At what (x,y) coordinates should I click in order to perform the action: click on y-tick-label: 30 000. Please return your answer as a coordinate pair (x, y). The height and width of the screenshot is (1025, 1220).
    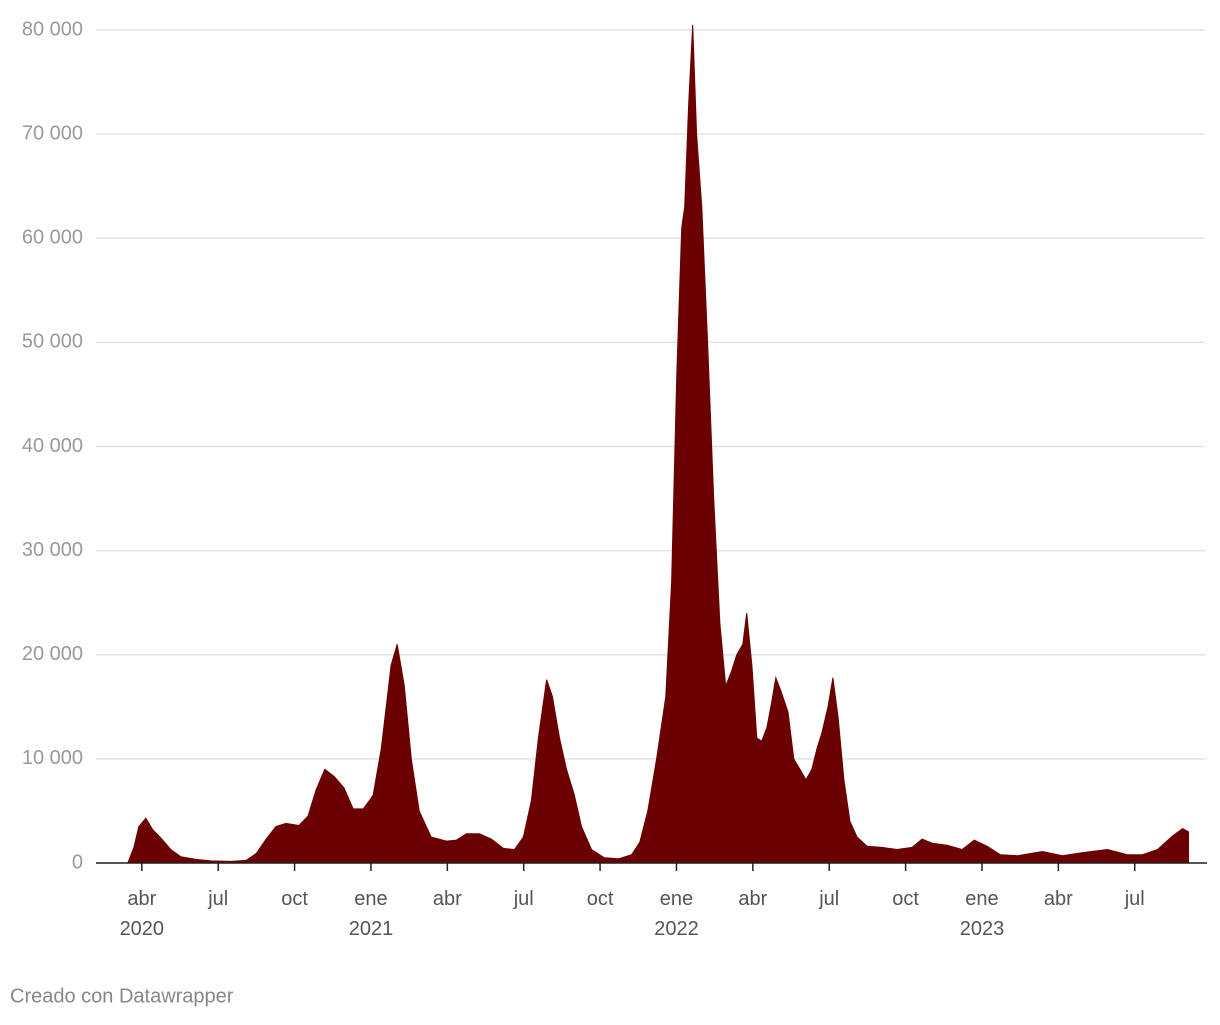
    Looking at the image, I should click on (52, 550).